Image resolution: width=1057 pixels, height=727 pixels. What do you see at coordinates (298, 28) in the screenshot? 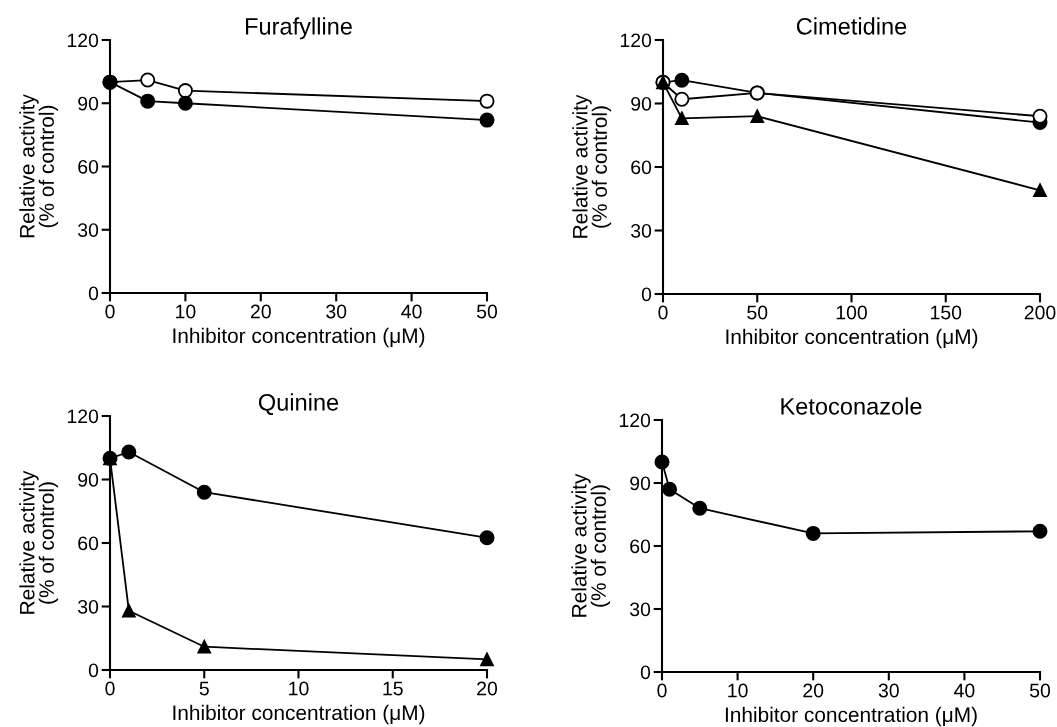
I see `chart-title: Furafylline` at bounding box center [298, 28].